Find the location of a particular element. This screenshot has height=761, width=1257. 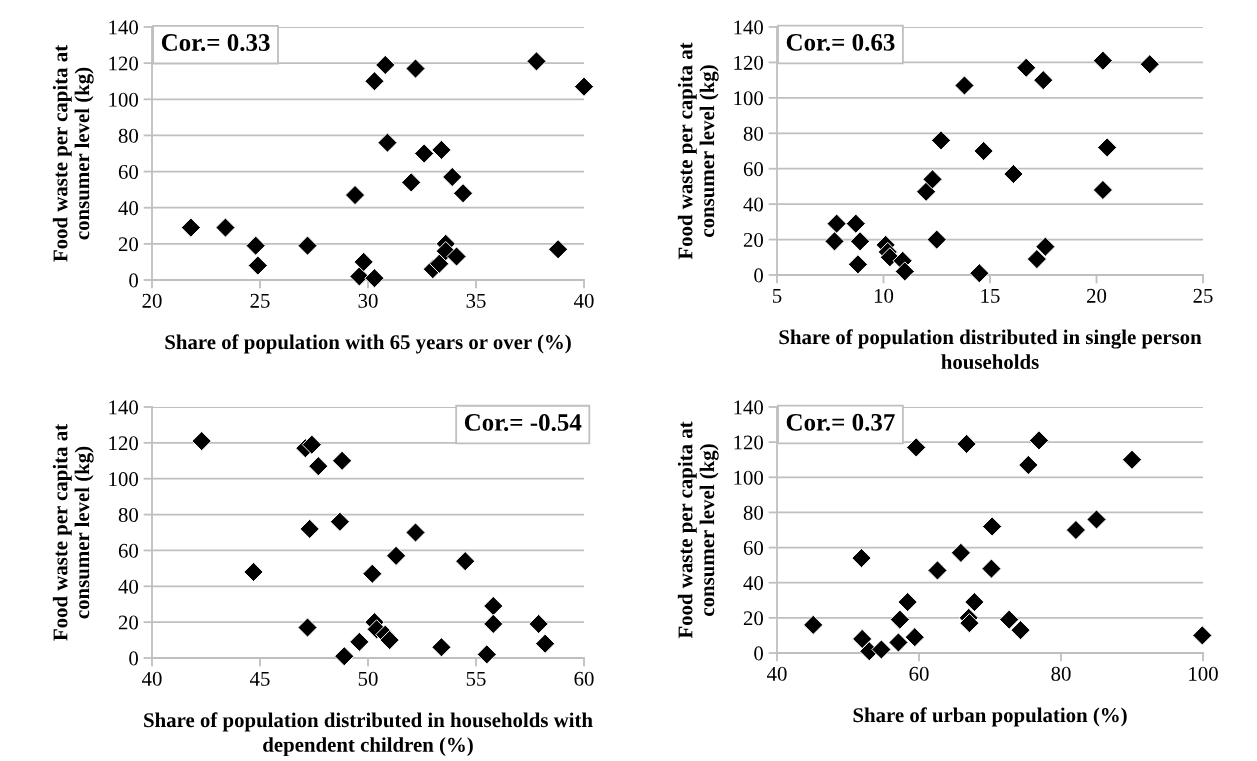

x-tick-label: 55 is located at coordinates (476, 679).